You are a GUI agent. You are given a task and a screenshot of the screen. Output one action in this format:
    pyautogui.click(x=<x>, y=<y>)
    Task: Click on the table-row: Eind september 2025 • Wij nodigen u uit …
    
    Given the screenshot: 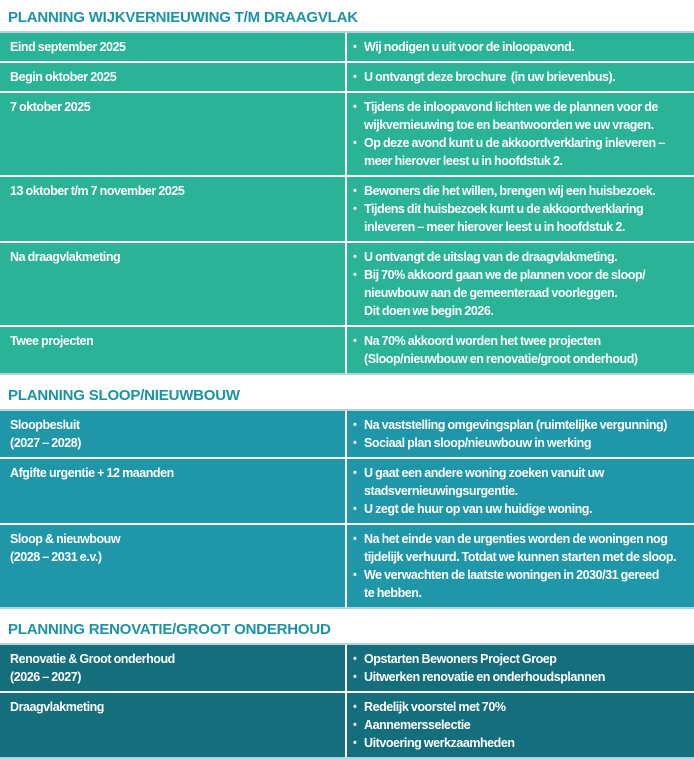 What is the action you would take?
    pyautogui.click(x=347, y=47)
    